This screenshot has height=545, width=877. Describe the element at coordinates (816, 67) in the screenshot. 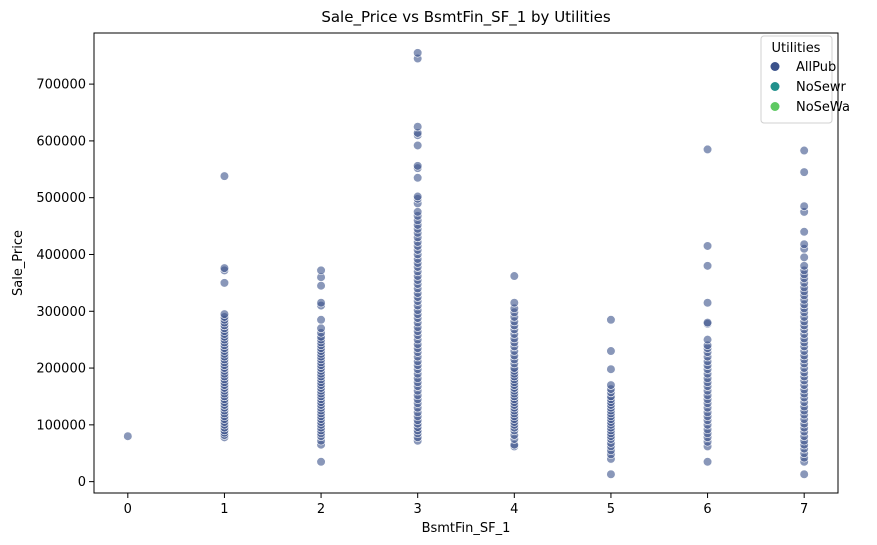

I see `legend-label: AllPub` at that location.